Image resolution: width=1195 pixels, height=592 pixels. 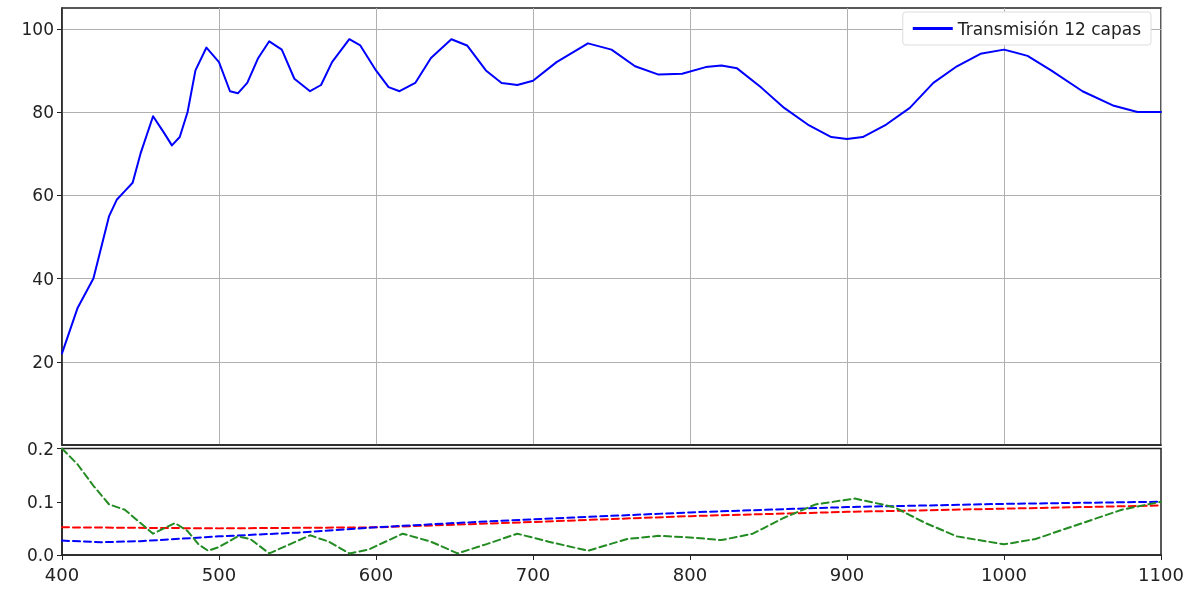 I want to click on y-tick-label: 60, so click(x=43, y=195).